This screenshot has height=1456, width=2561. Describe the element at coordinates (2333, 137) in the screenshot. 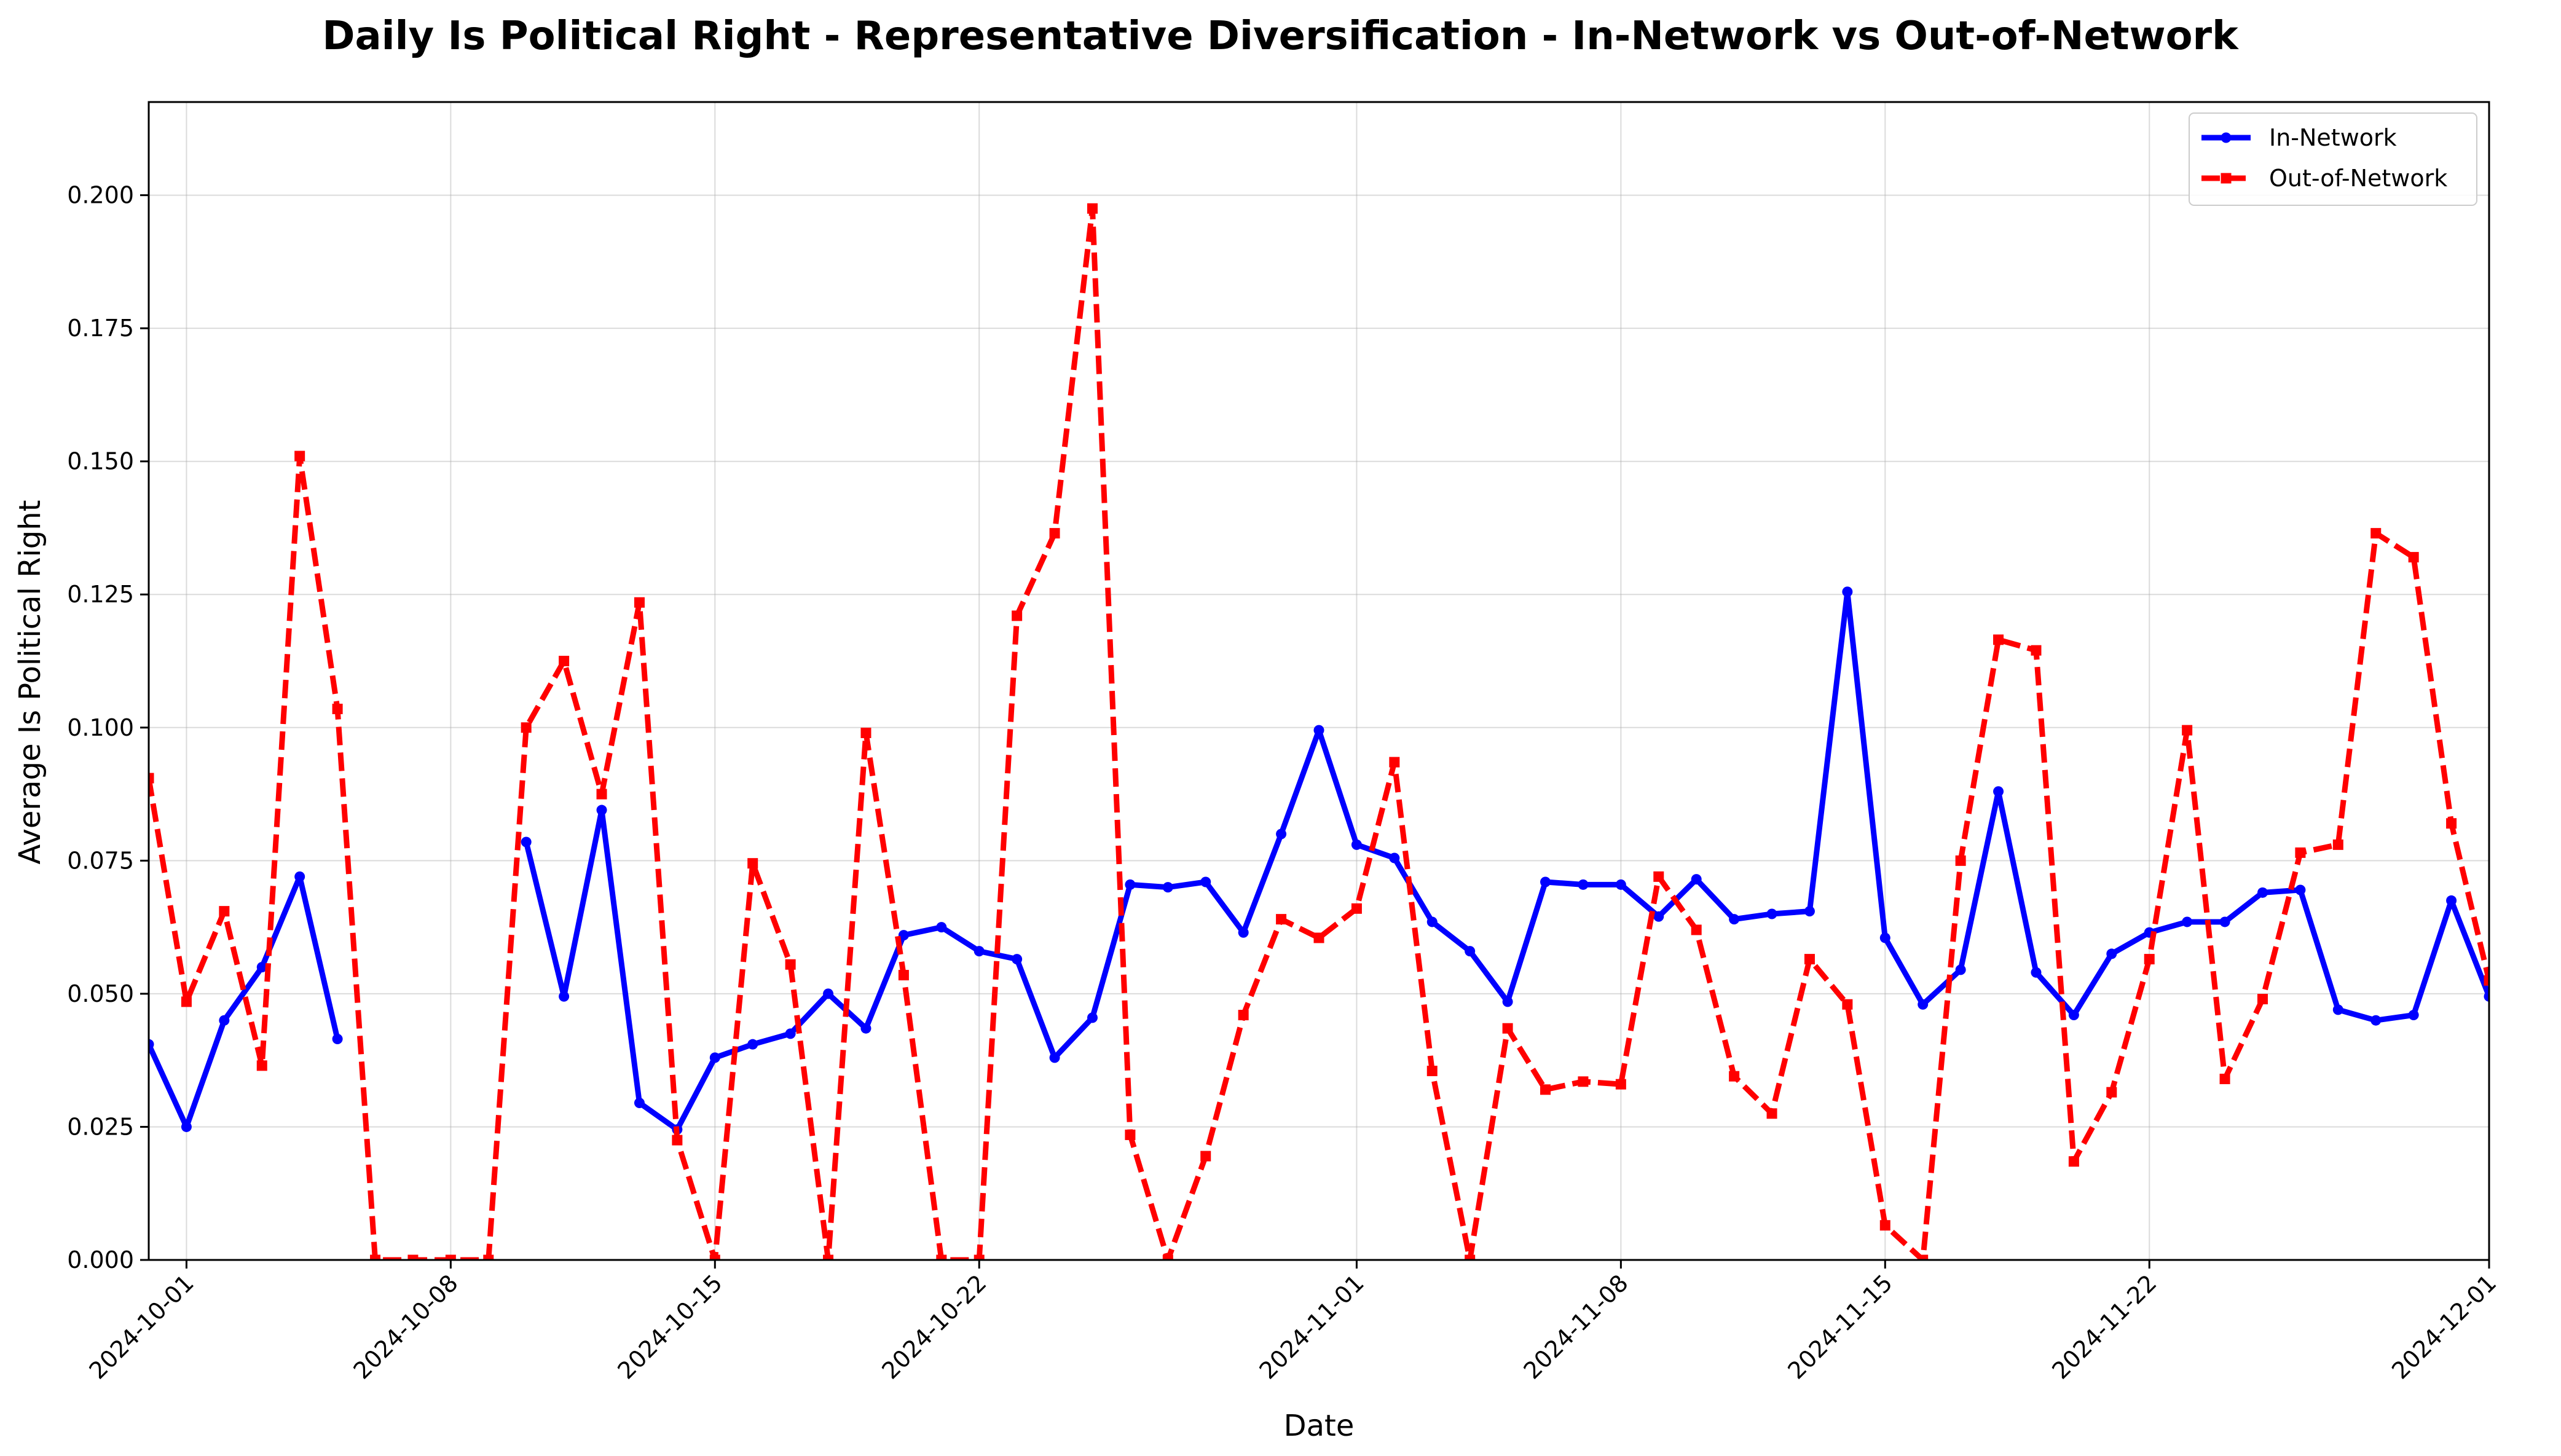

I see `legend-label: In-Network` at that location.